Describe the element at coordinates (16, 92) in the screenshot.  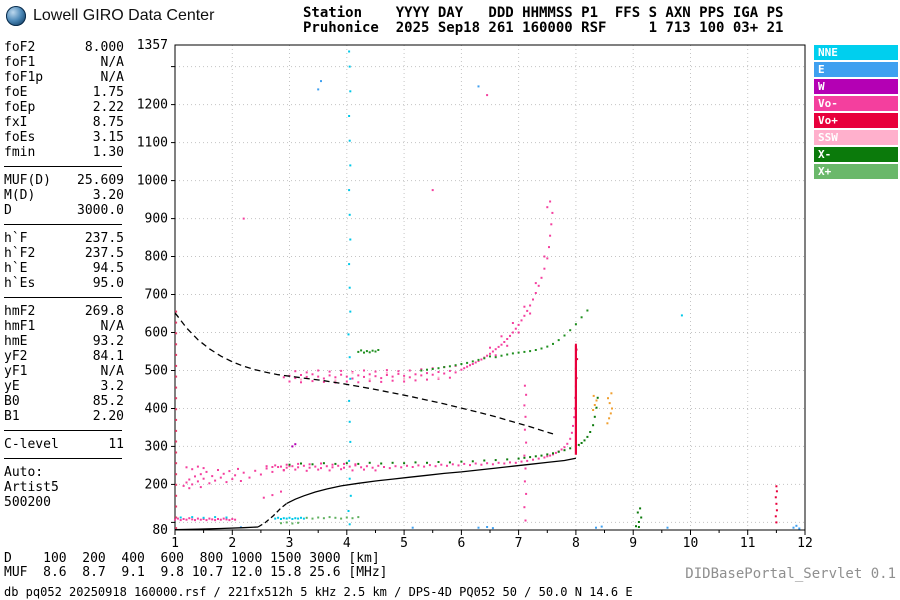
I see `param-label: foE` at that location.